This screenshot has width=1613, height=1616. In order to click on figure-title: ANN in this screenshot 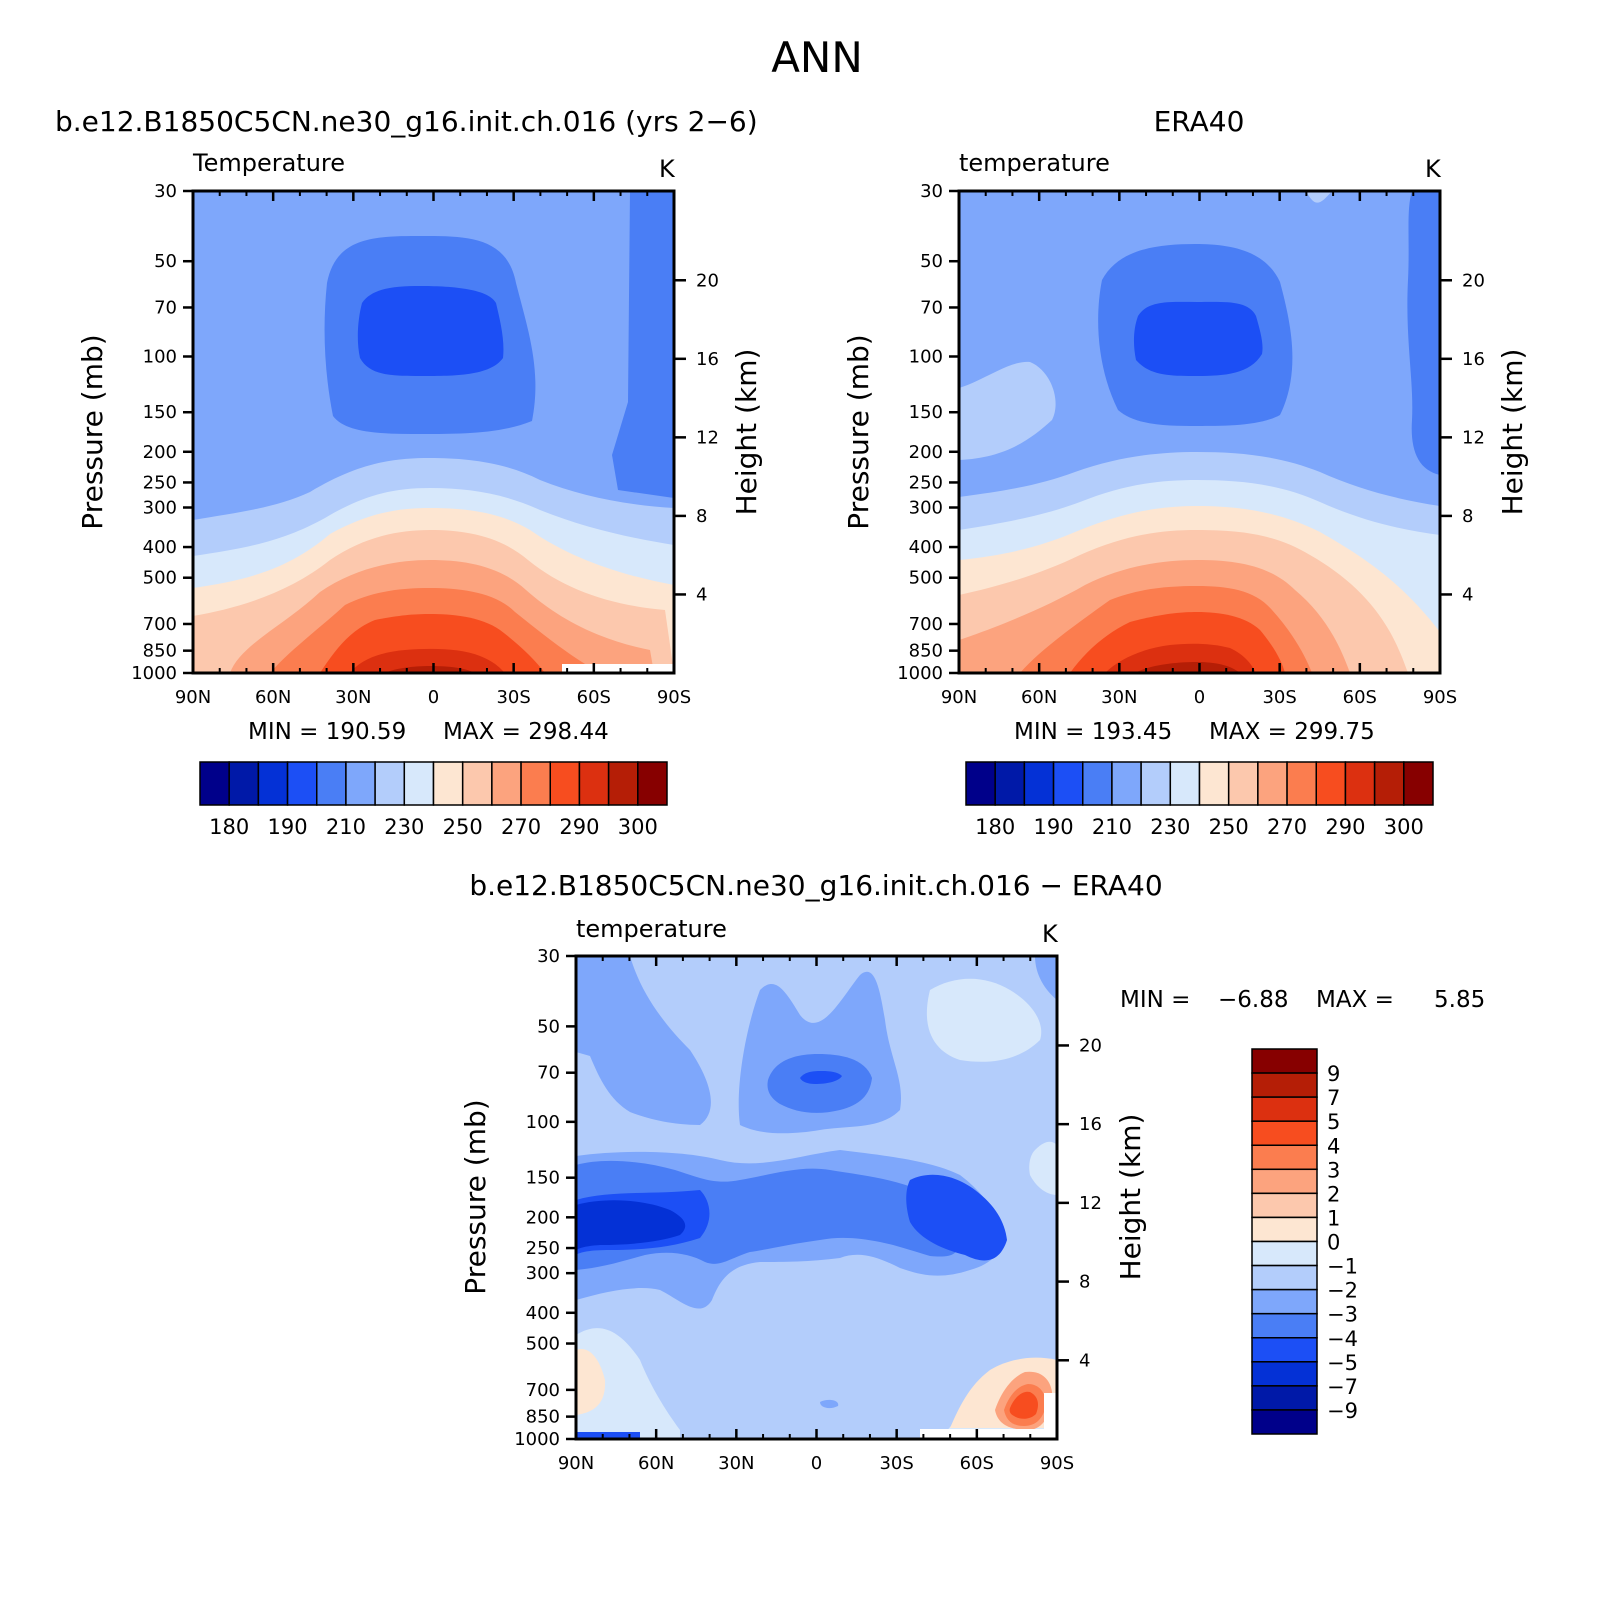, I will do `click(817, 57)`.